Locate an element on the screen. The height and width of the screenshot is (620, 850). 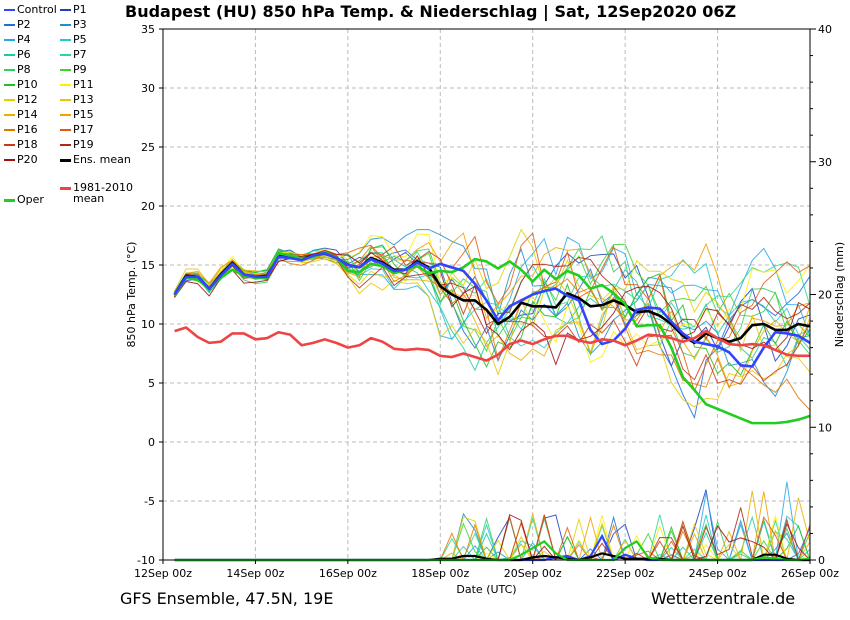
y-tick-label: 20 is located at coordinates (148, 206).